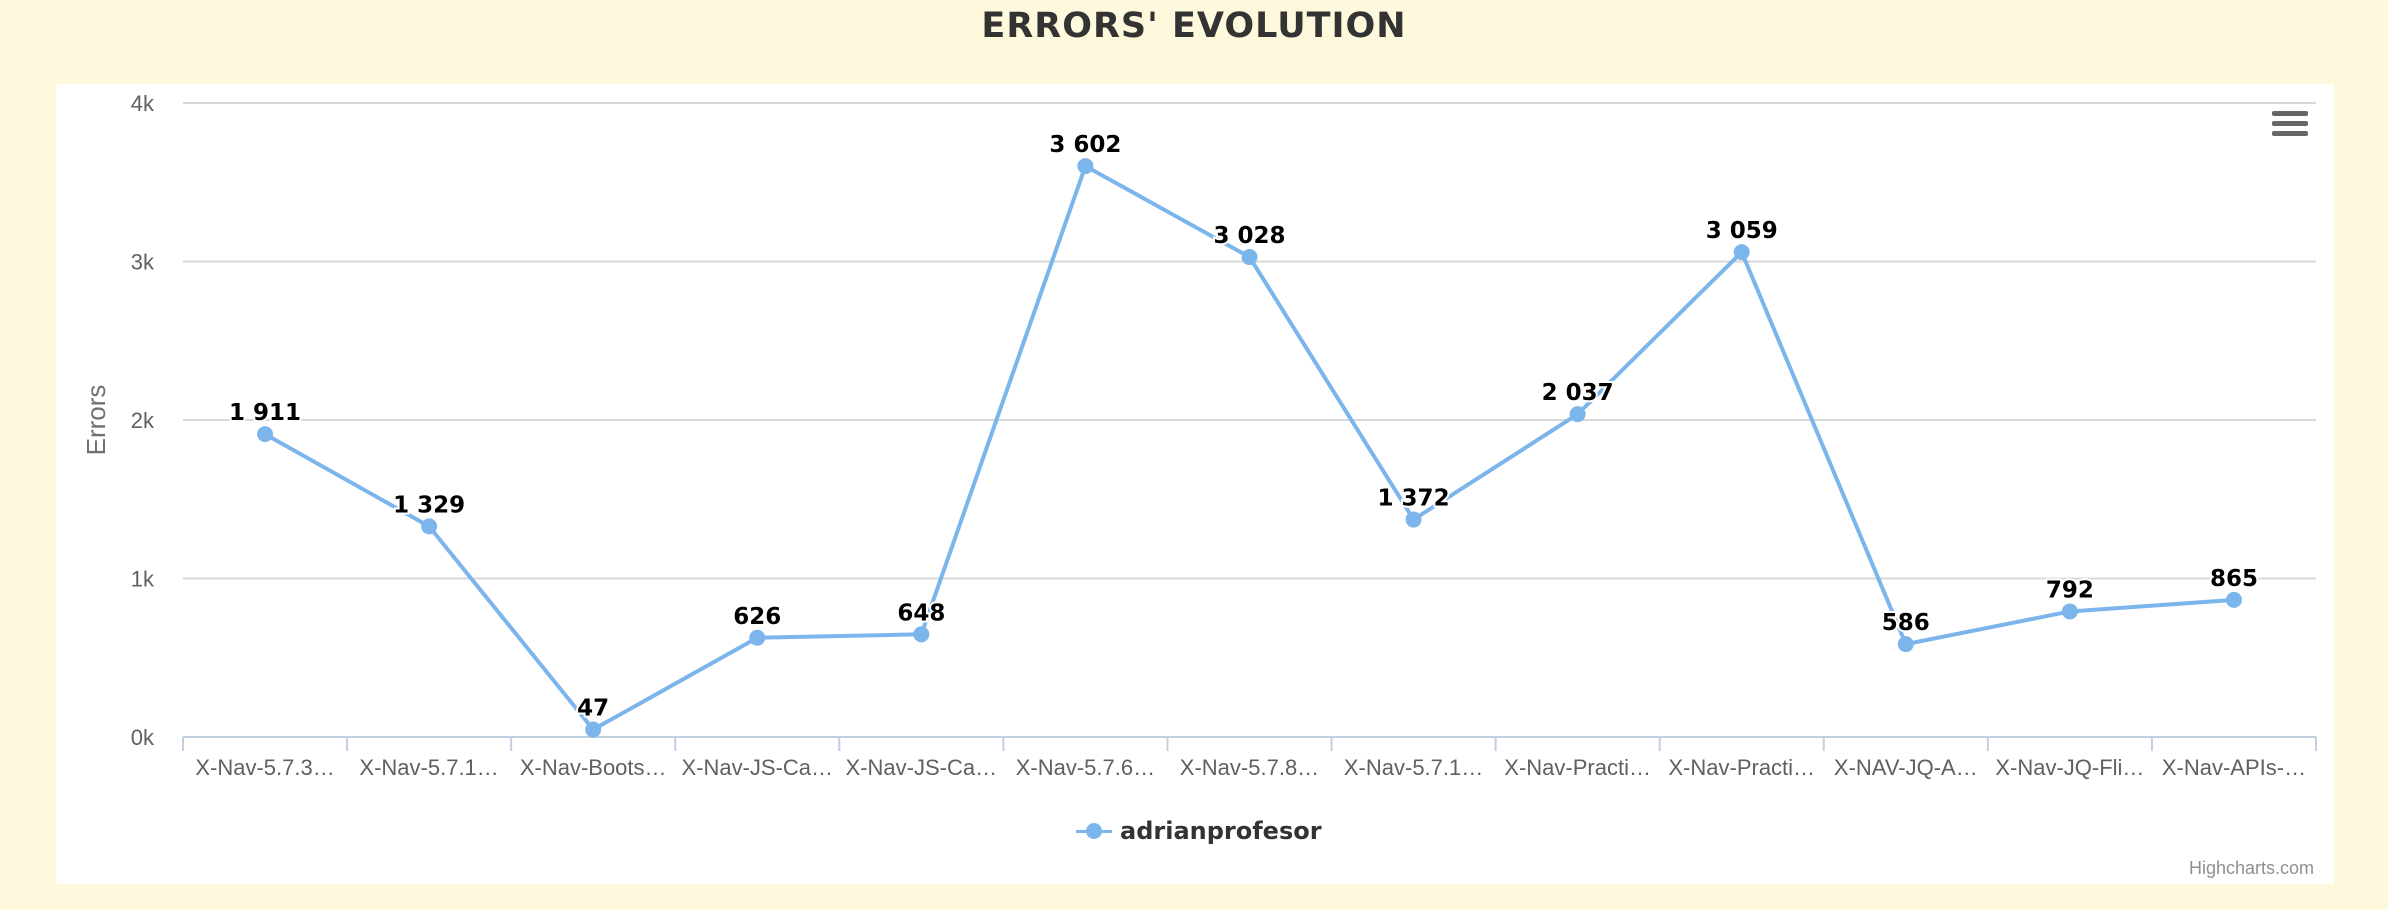  What do you see at coordinates (265, 413) in the screenshot?
I see `data-label: 1 911` at bounding box center [265, 413].